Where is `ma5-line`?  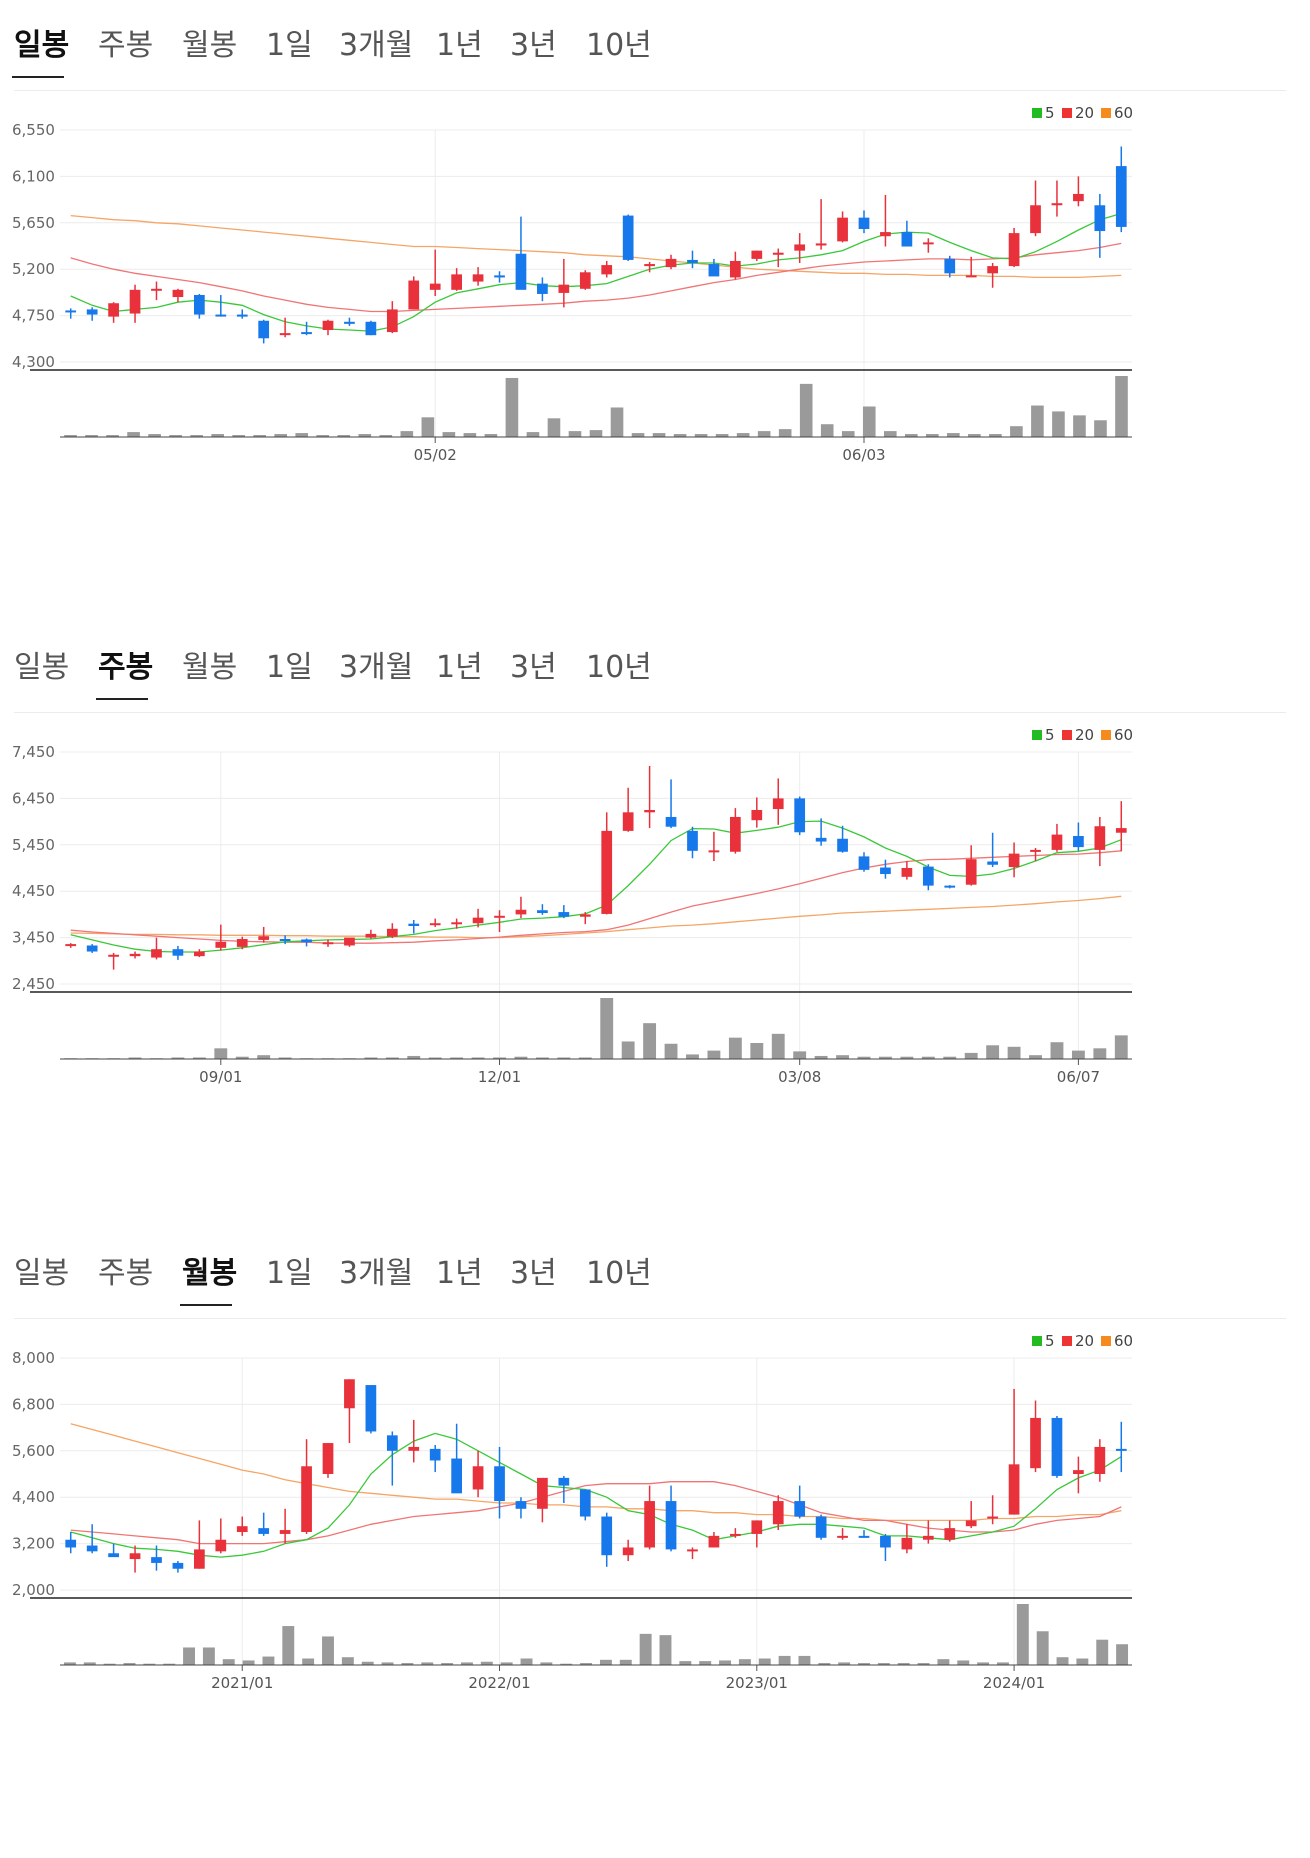
ma5-line is located at coordinates (596, 272).